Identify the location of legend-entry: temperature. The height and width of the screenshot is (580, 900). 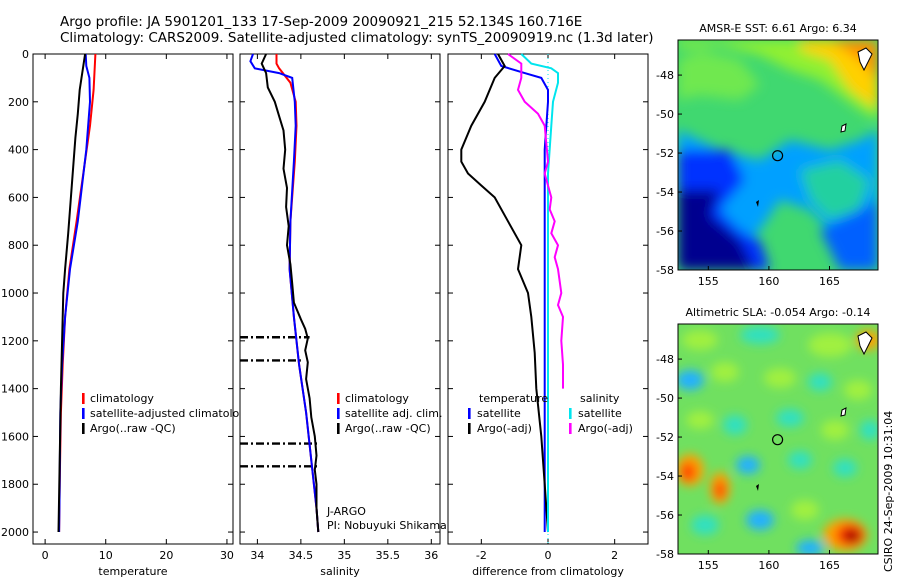
(513, 398).